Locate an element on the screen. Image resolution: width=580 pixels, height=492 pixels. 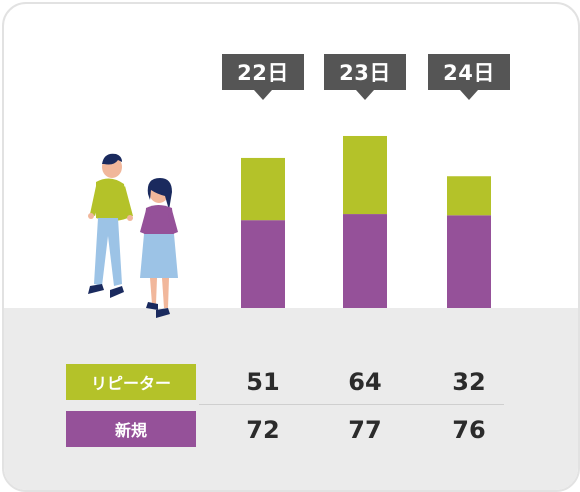
table-divider is located at coordinates (351, 404).